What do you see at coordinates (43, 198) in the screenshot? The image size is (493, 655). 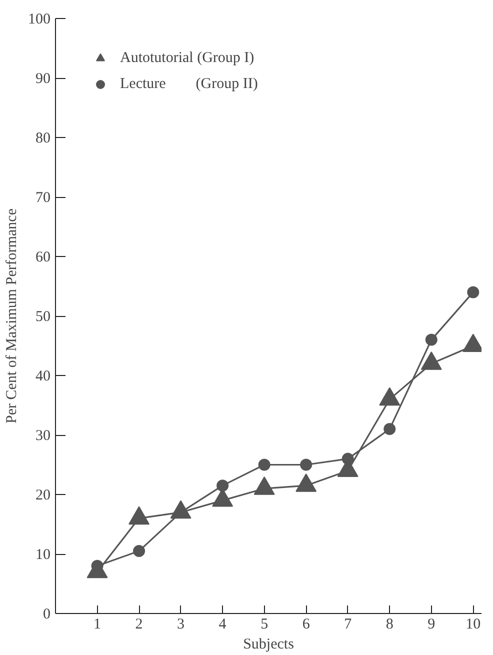 I see `y-tick-label: 70` at bounding box center [43, 198].